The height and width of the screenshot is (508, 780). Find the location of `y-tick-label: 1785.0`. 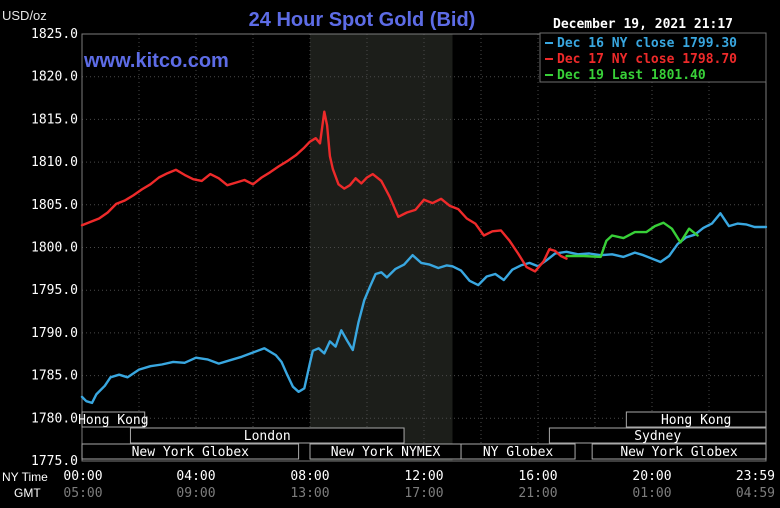

y-tick-label: 1785.0 is located at coordinates (54, 376).